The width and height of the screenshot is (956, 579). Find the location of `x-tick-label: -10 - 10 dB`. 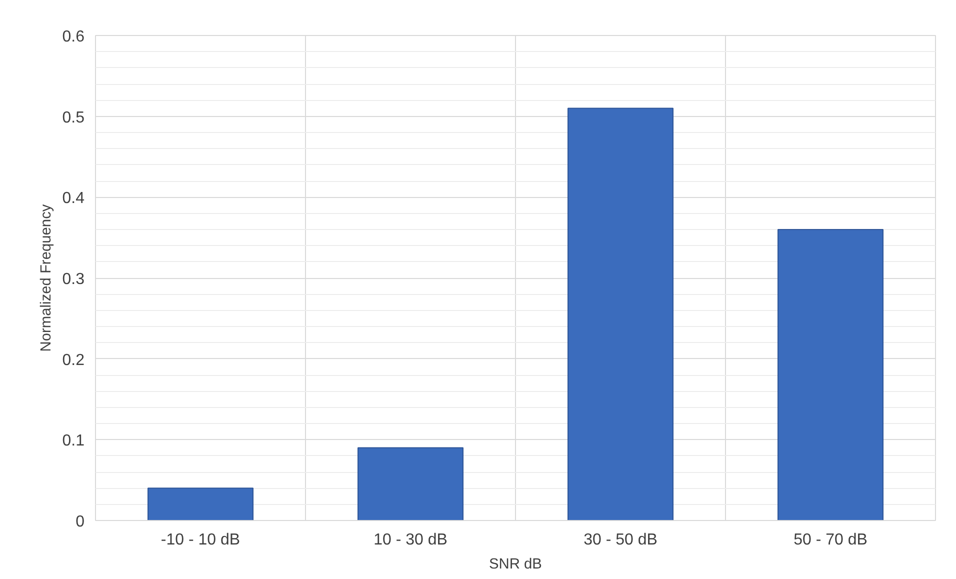

x-tick-label: -10 - 10 dB is located at coordinates (200, 540).